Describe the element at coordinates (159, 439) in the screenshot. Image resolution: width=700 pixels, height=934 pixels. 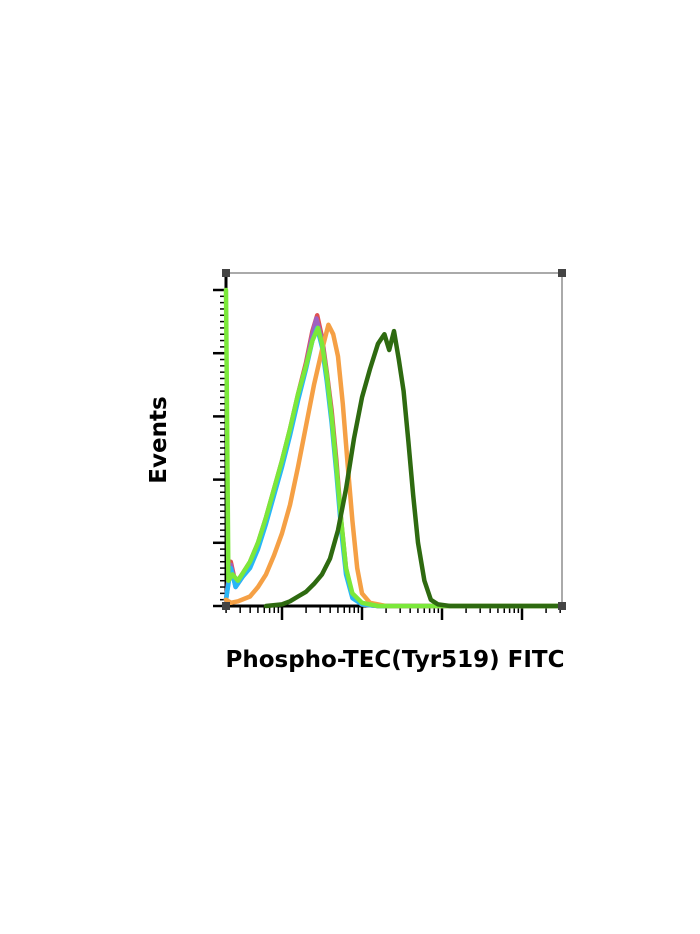
I see `y-axis-label: Events` at that location.